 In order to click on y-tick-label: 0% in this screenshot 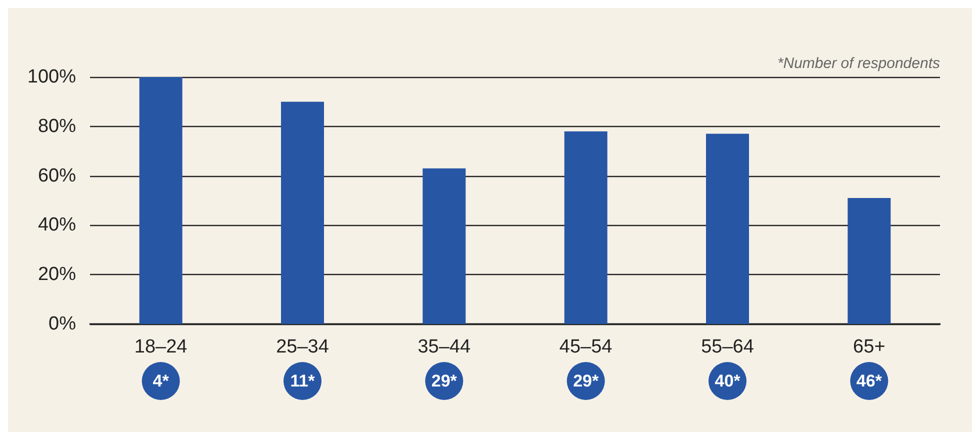, I will do `click(62, 324)`.